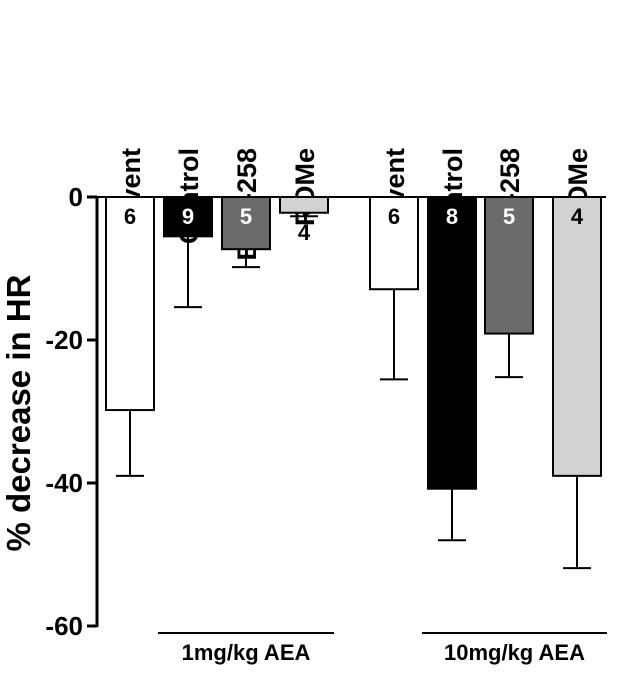 The image size is (625, 683). Describe the element at coordinates (514, 652) in the screenshot. I see `group-label-1: 10mg/kg AEA` at that location.